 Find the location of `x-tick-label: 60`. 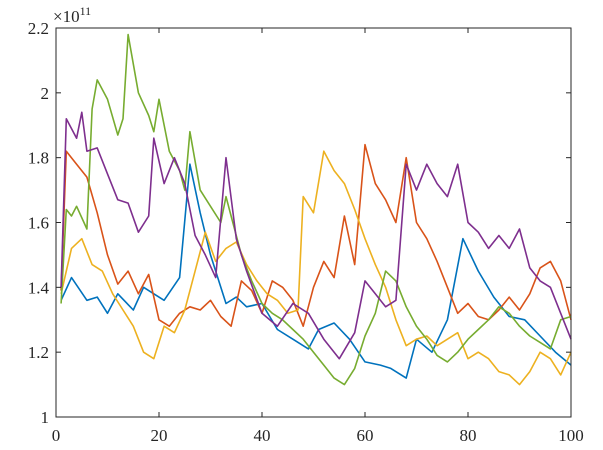

x-tick-label: 60 is located at coordinates (365, 435).